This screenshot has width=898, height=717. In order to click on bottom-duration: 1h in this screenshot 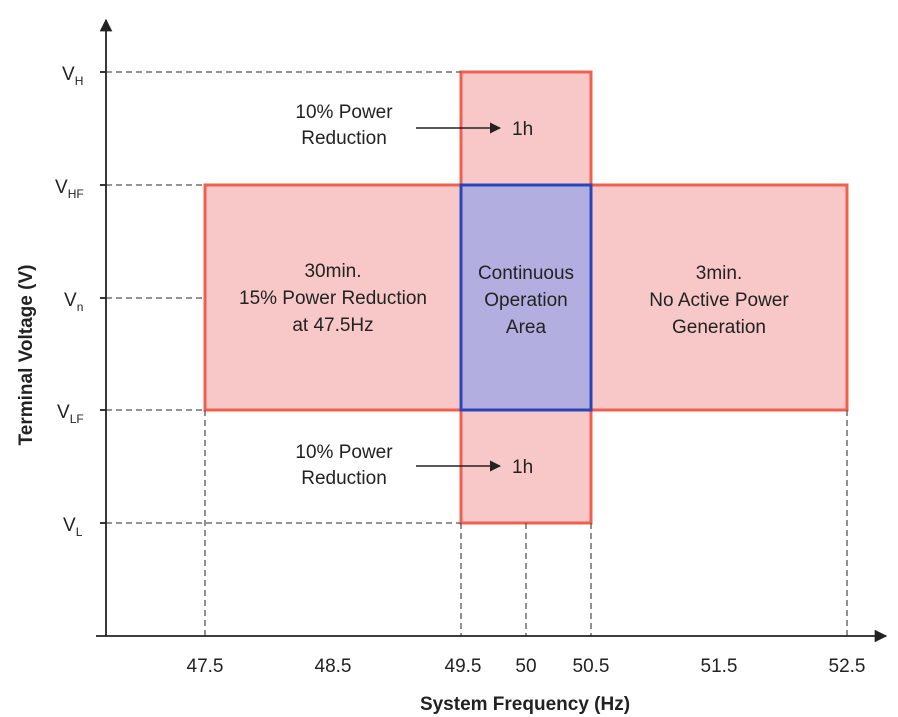, I will do `click(522, 467)`.